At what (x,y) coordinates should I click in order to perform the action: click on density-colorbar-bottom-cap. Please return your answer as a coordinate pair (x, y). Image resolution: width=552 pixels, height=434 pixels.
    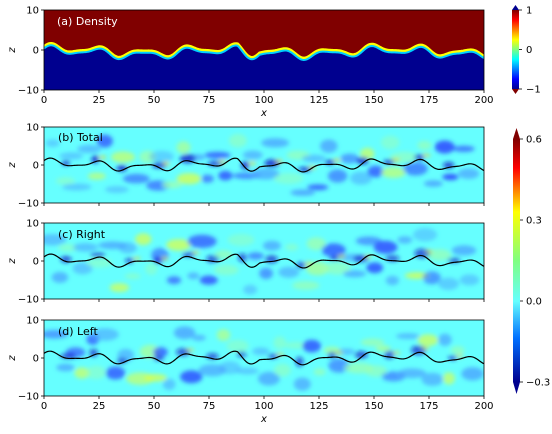
    Looking at the image, I should click on (515, 91).